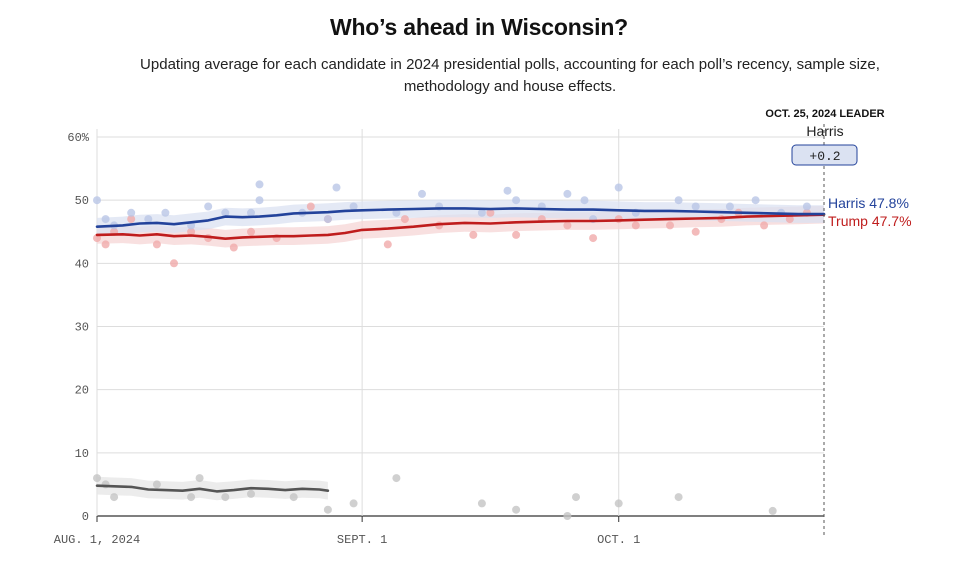 The image size is (958, 562). I want to click on x-tick-label: OCT. 1, so click(618, 540).